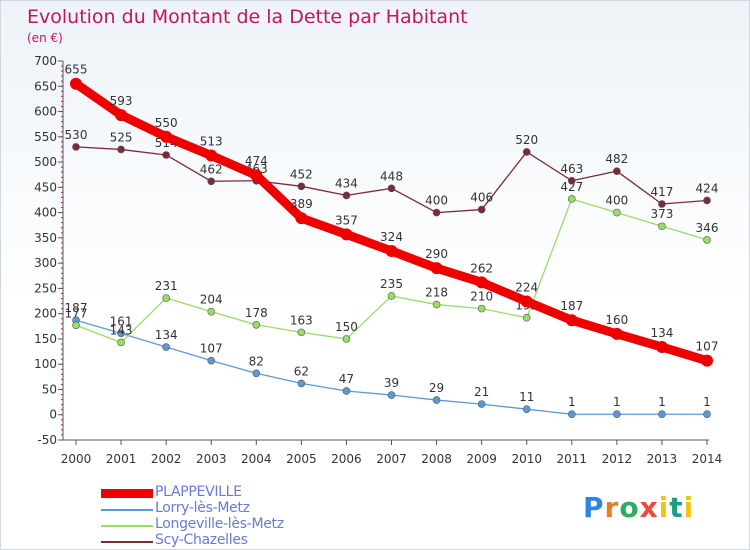  I want to click on legend-label: Scy-Chazelles, so click(201, 540).